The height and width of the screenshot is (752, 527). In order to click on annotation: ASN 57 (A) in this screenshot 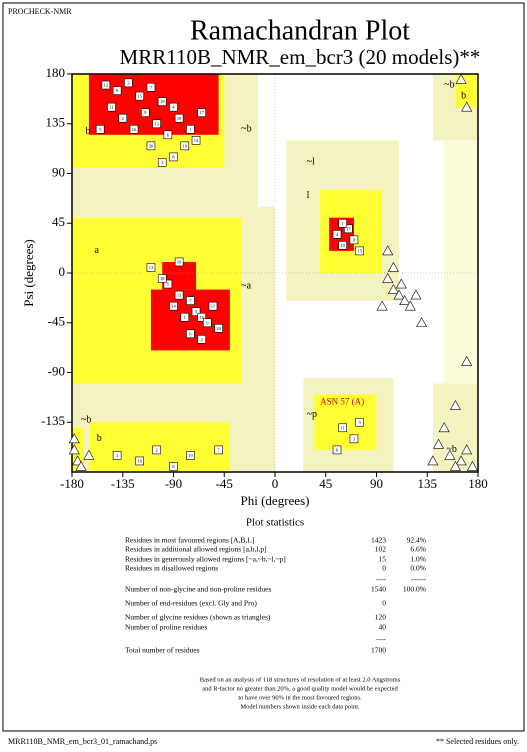, I will do `click(342, 401)`.